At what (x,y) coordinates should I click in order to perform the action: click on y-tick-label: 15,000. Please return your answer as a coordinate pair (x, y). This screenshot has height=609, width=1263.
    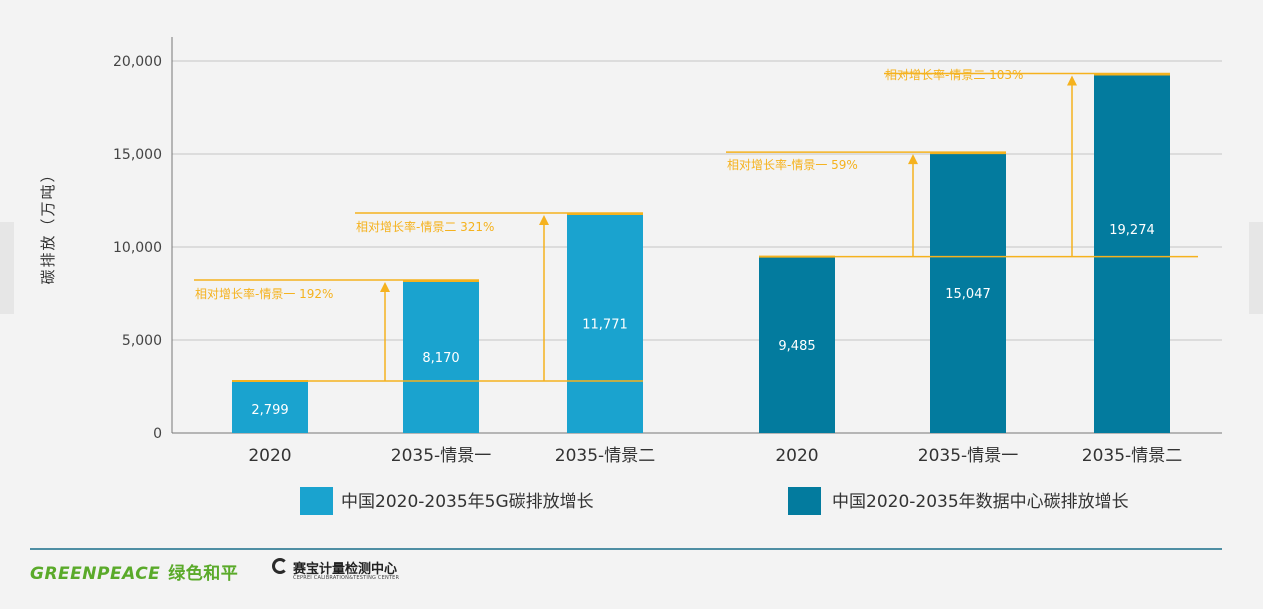
    Looking at the image, I should click on (137, 155).